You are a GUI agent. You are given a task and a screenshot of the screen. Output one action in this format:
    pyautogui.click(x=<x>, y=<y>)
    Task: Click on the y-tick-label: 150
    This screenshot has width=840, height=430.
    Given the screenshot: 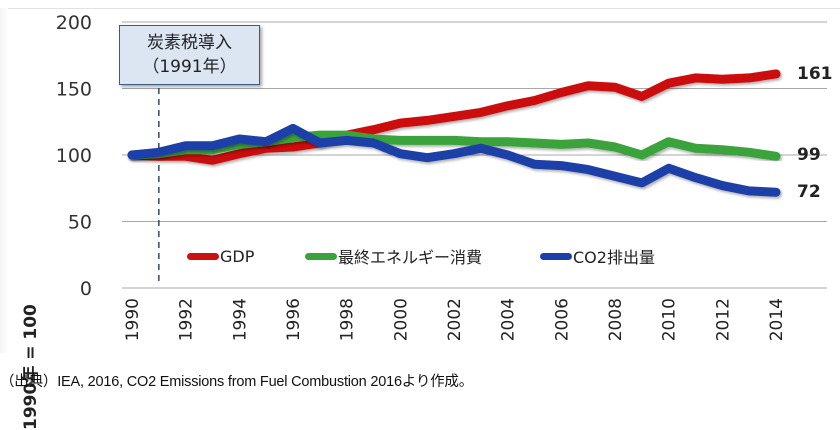 What is the action you would take?
    pyautogui.click(x=74, y=90)
    